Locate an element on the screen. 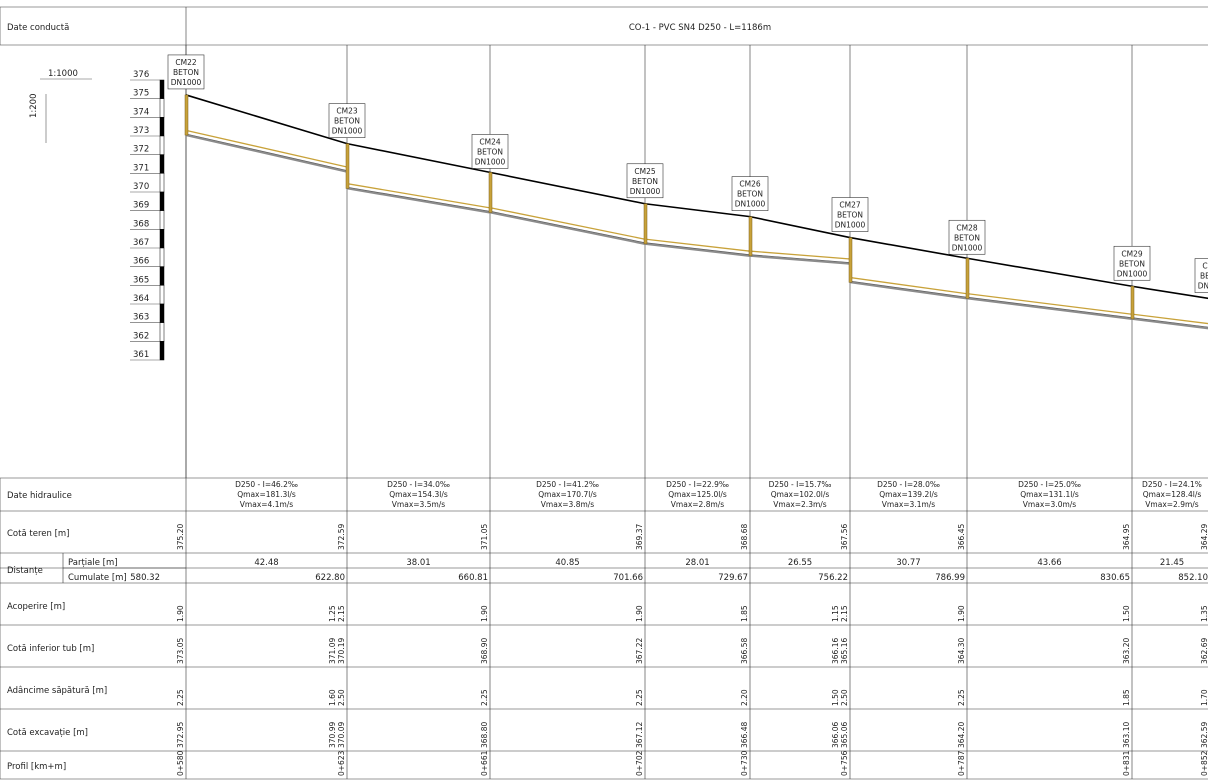  station-cumulative: 622.80 is located at coordinates (330, 578).